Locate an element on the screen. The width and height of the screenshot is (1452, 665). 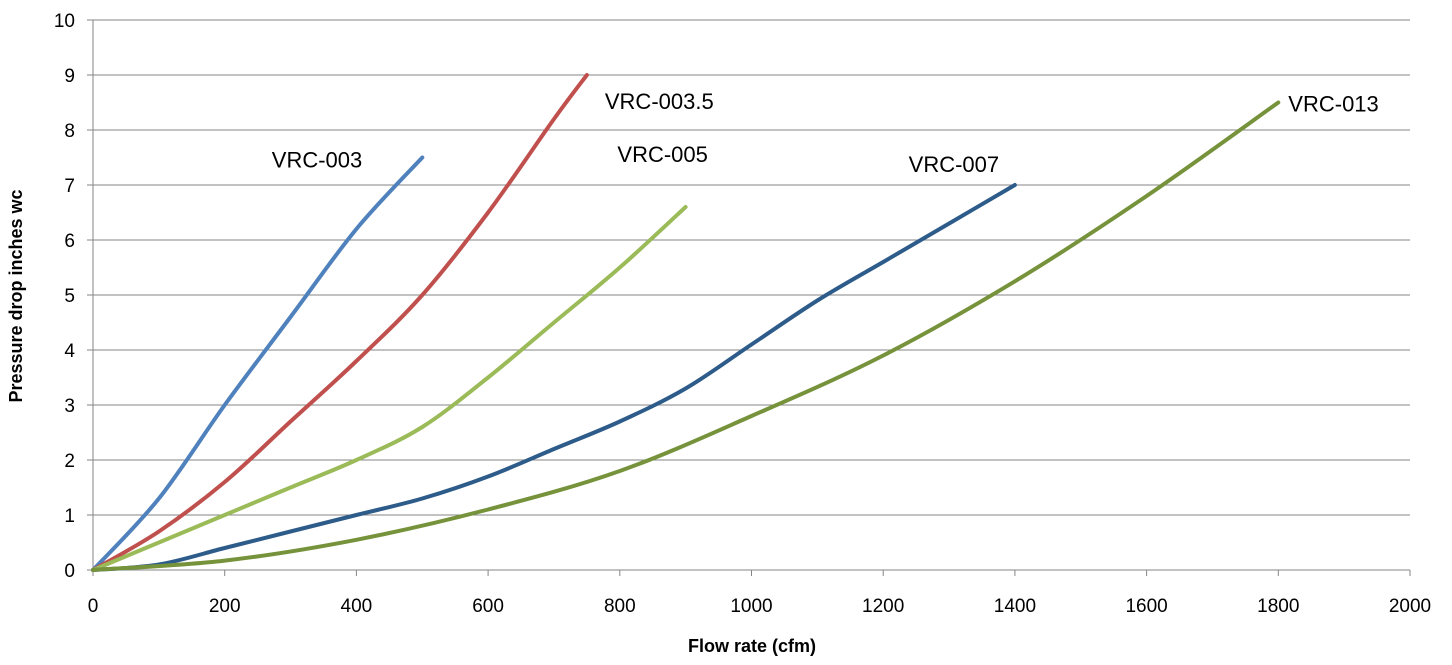
x-tick-label: 2000 is located at coordinates (1410, 606).